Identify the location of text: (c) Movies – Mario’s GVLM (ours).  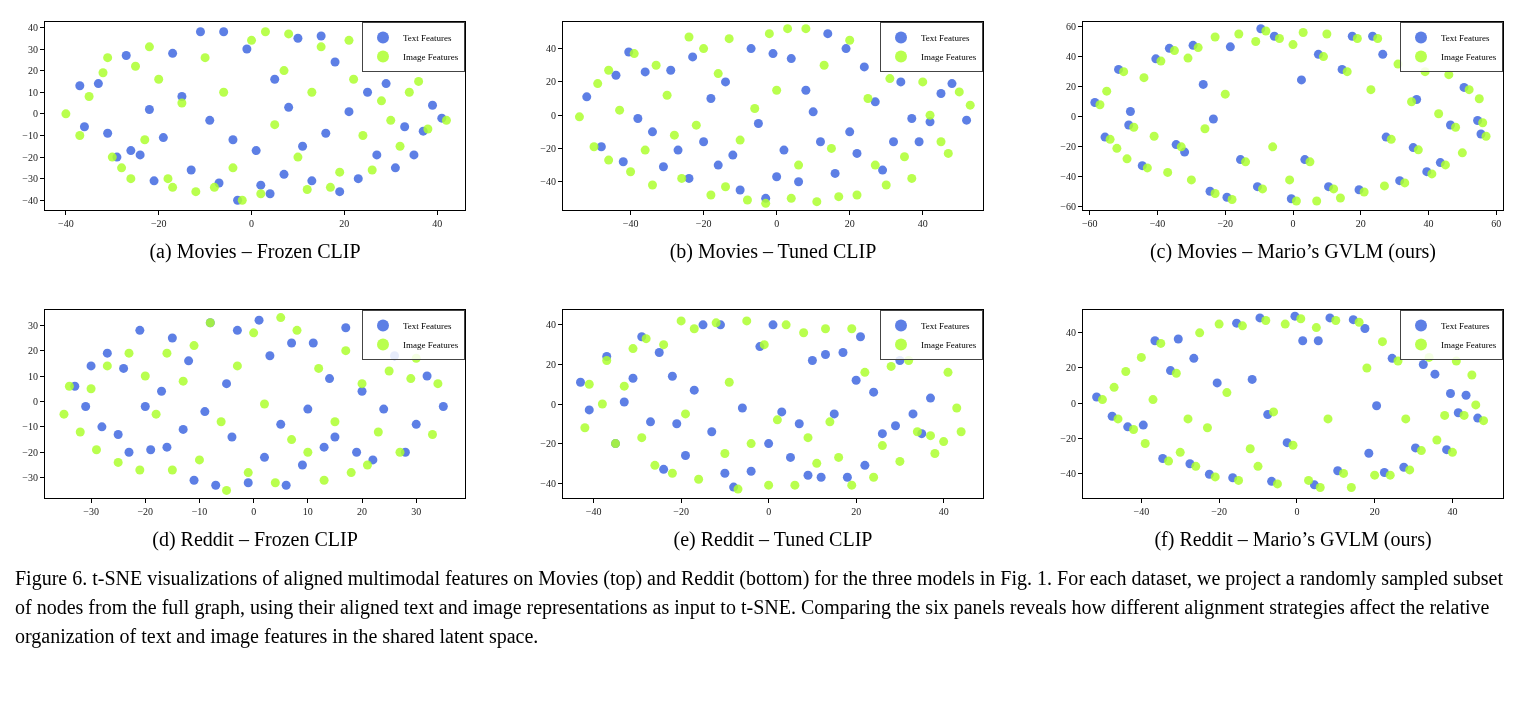
(1293, 251).